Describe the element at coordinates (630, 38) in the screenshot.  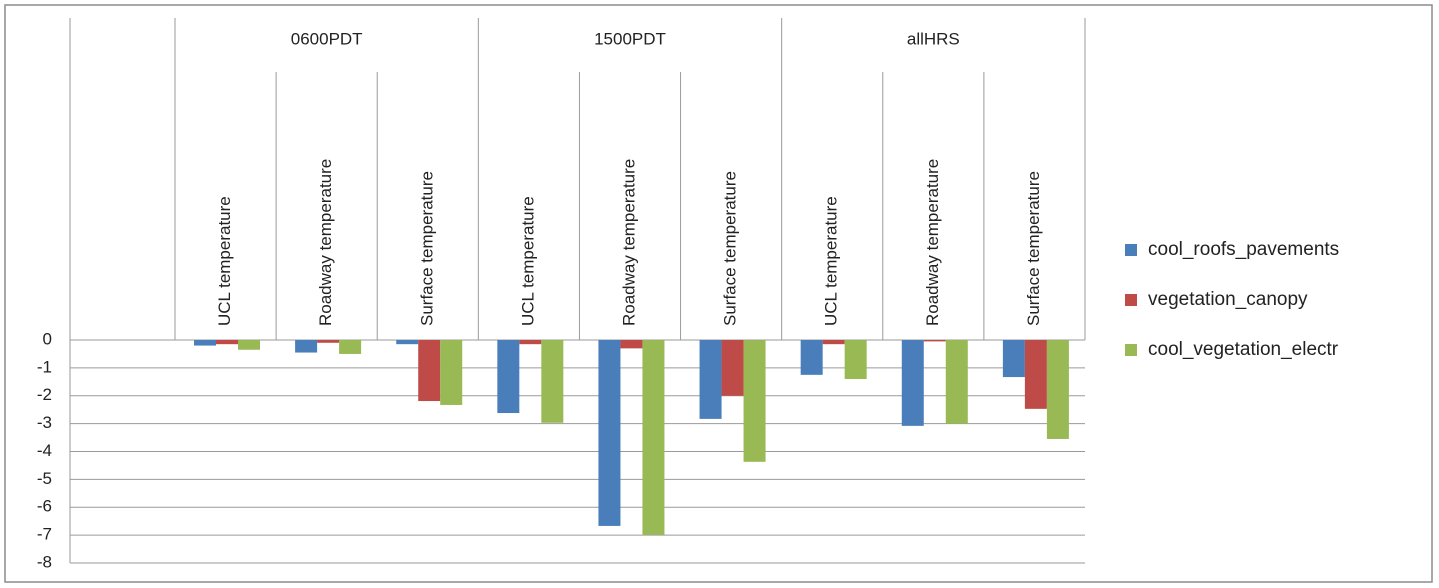
I see `group-label: 1500PDT` at that location.